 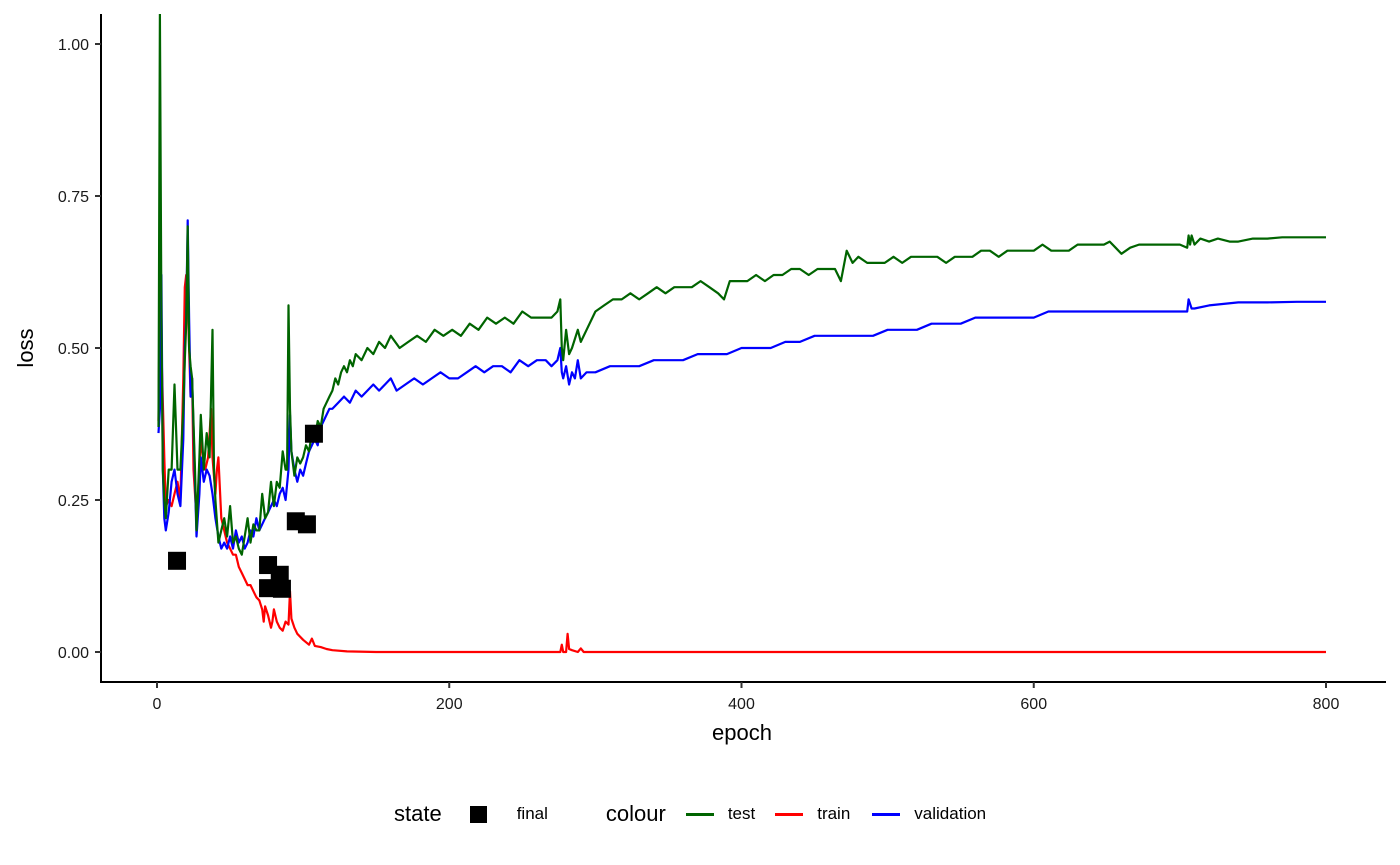 I want to click on legend-label-test: test, so click(x=741, y=813).